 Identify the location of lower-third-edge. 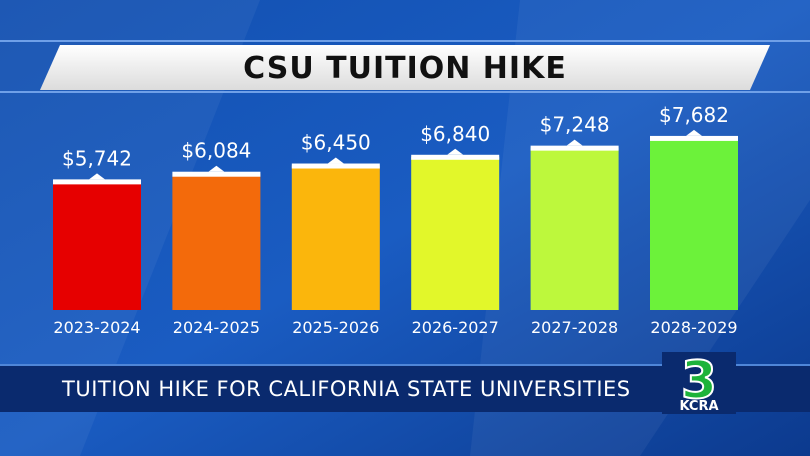
(405, 365).